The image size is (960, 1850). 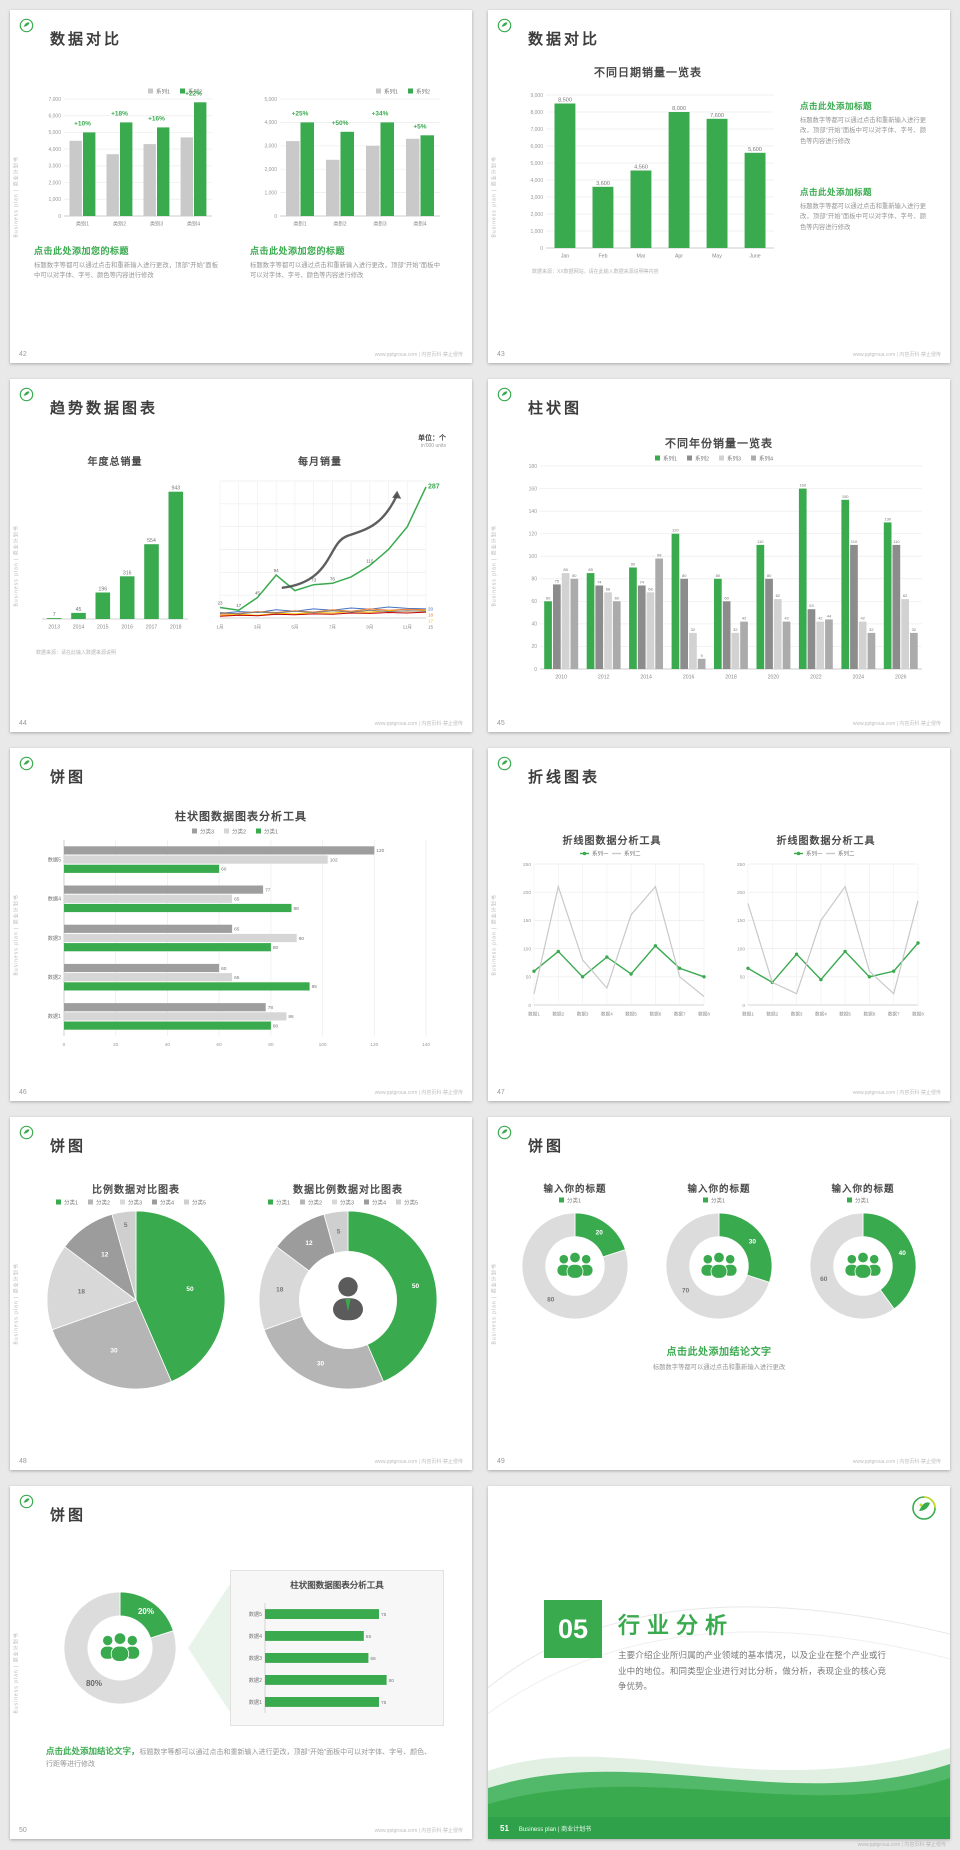 What do you see at coordinates (533, 512) in the screenshot?
I see `svg-text: 140` at bounding box center [533, 512].